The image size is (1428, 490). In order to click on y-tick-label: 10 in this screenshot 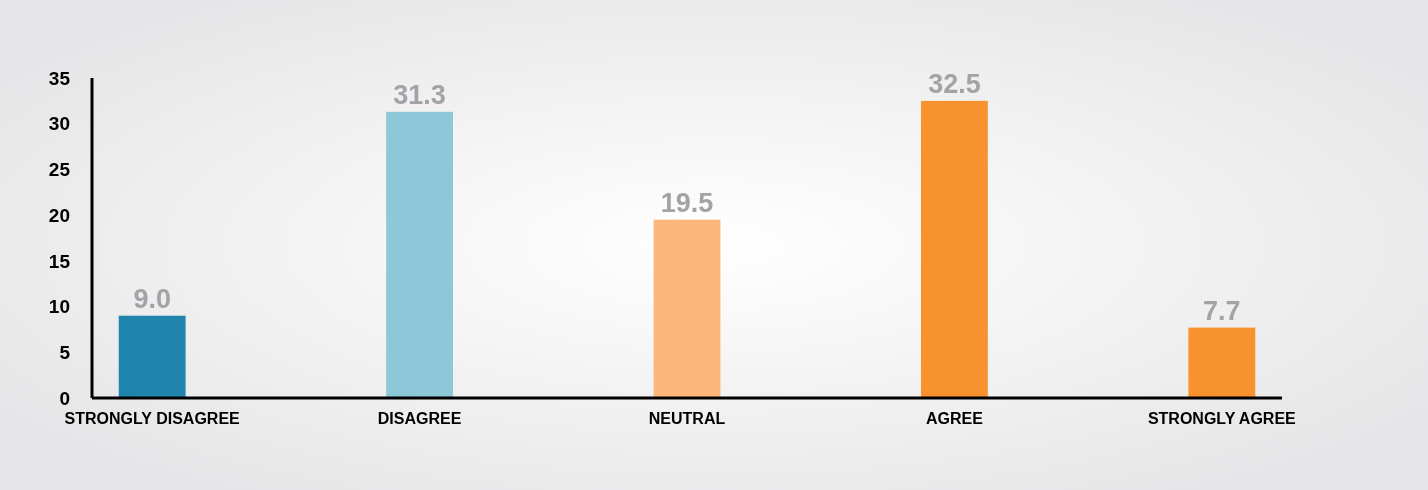, I will do `click(59, 307)`.